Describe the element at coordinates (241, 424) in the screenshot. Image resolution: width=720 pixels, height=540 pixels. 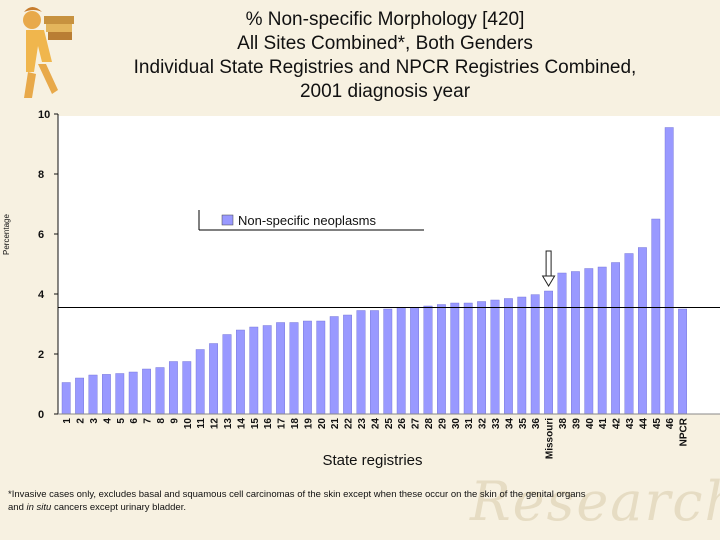
I see `x-tick-label: 14` at that location.